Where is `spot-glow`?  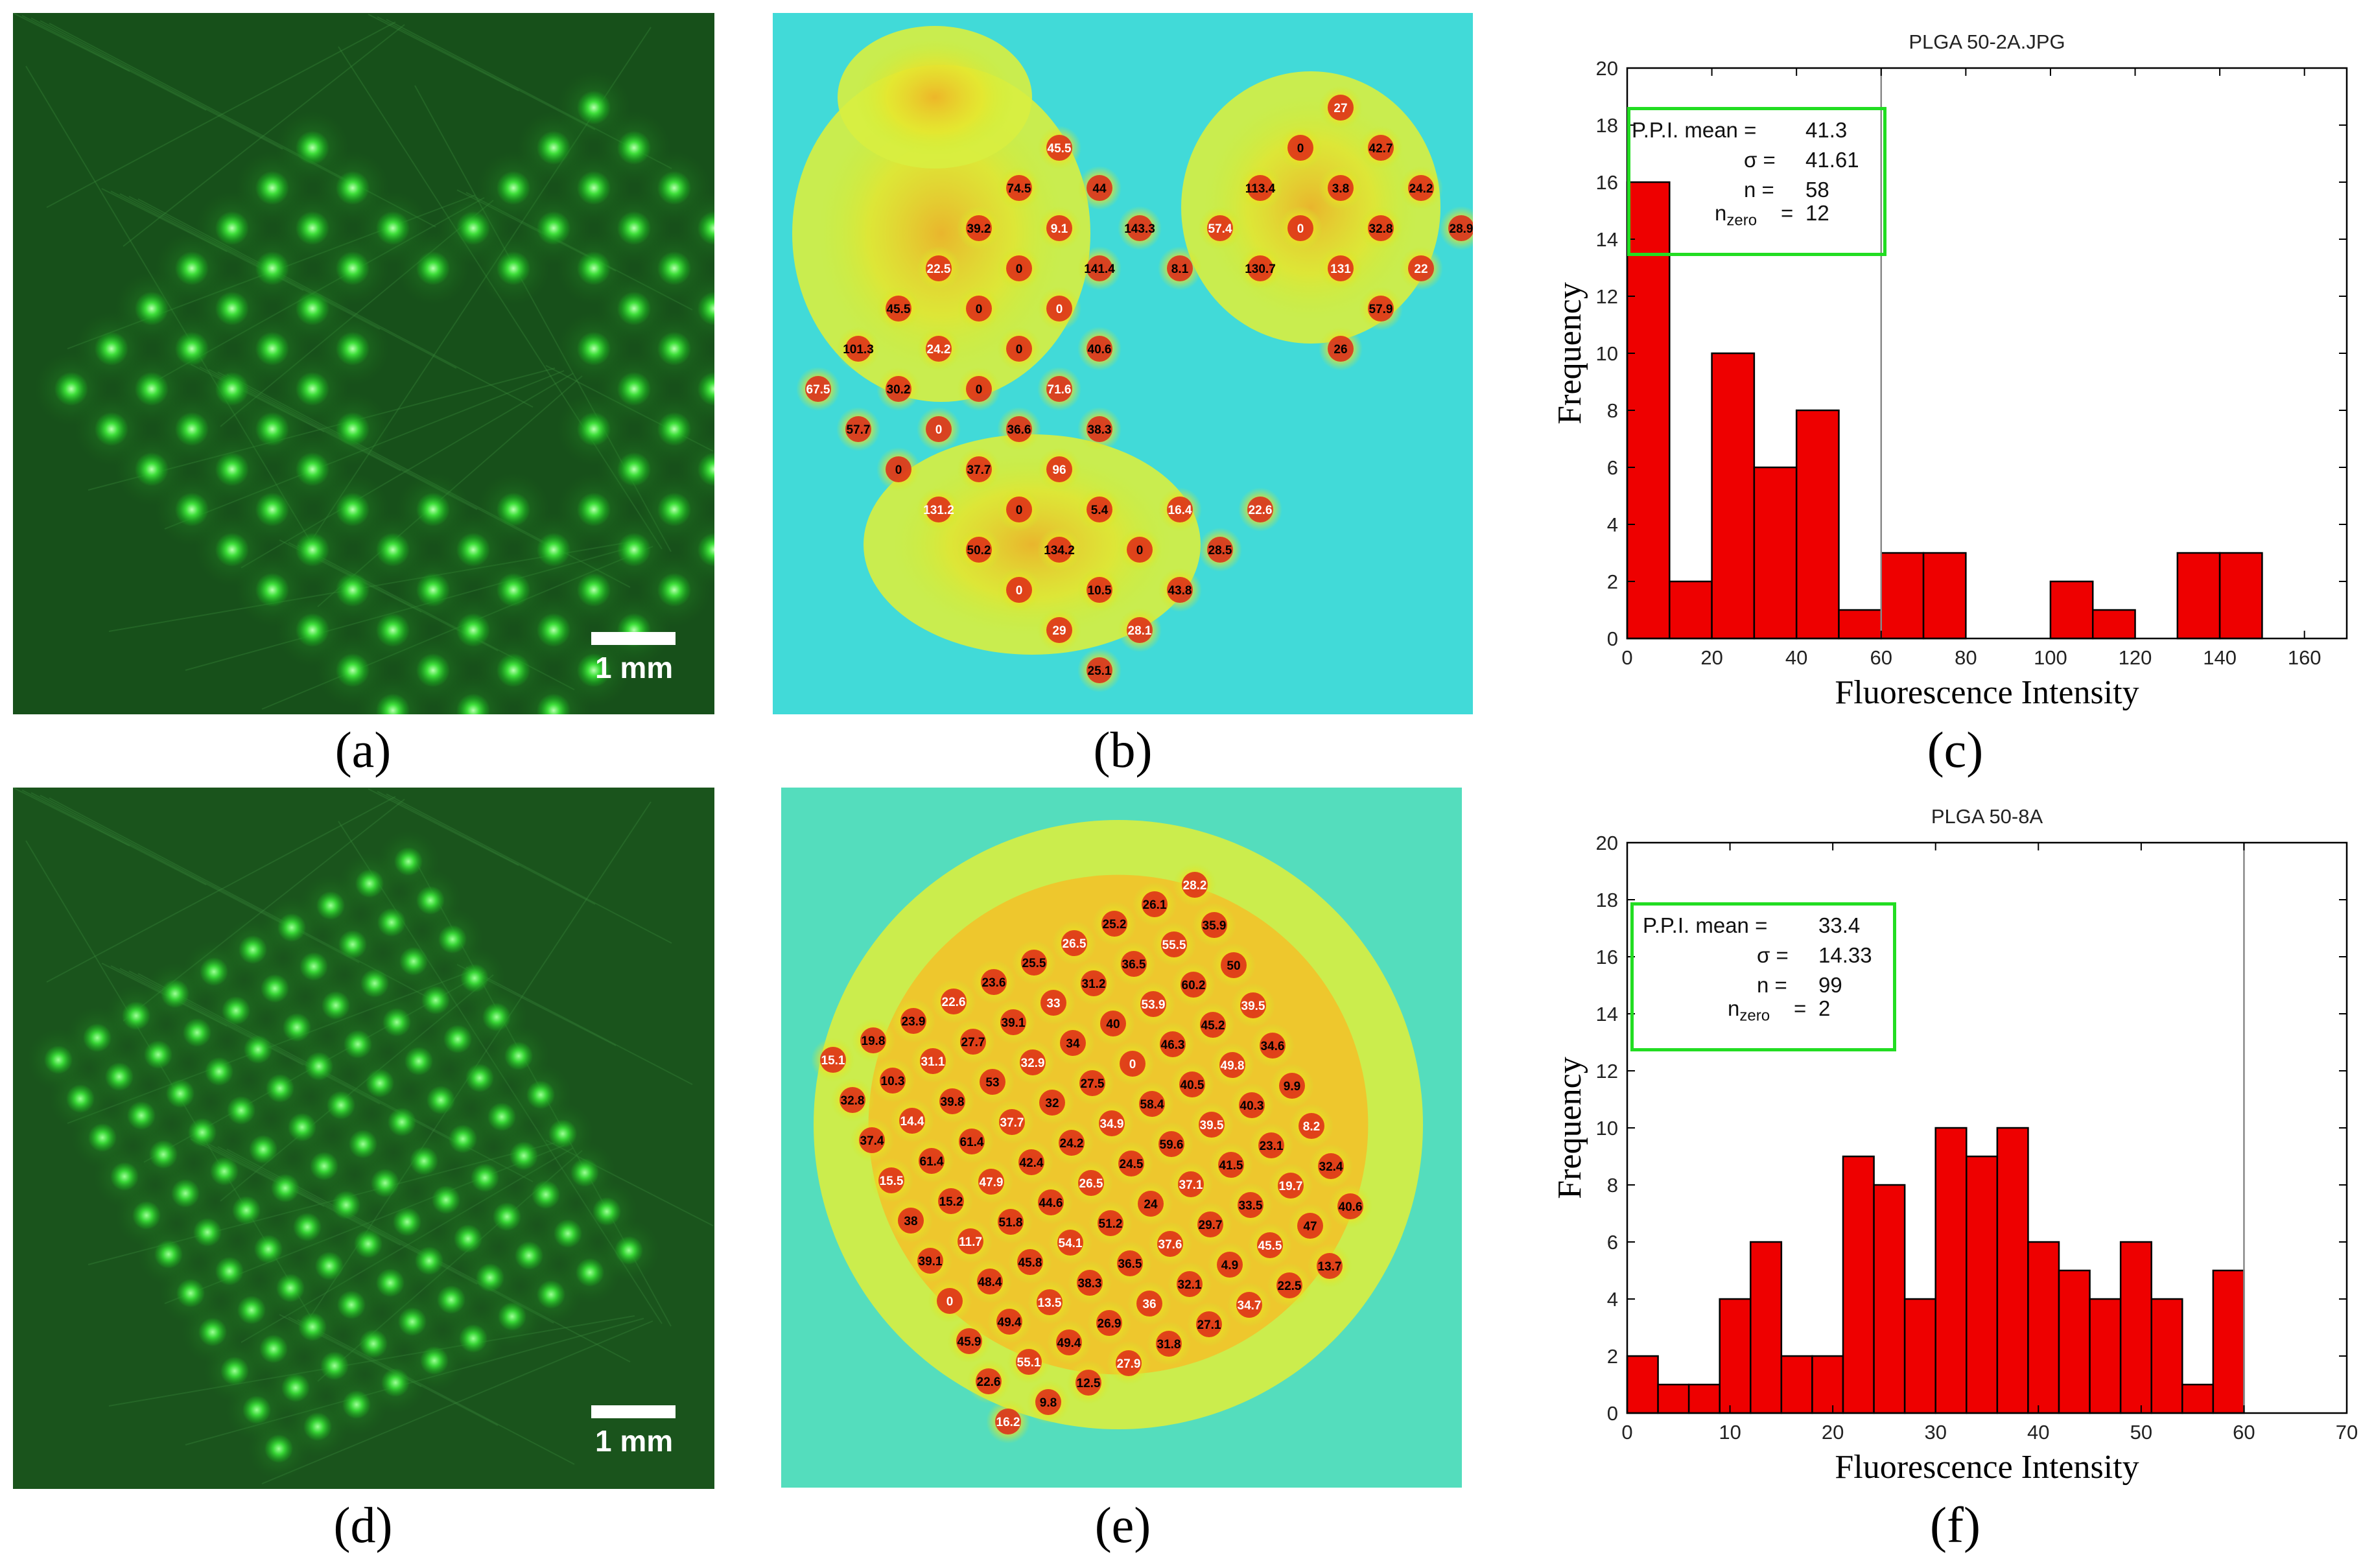
spot-glow is located at coordinates (695, 470).